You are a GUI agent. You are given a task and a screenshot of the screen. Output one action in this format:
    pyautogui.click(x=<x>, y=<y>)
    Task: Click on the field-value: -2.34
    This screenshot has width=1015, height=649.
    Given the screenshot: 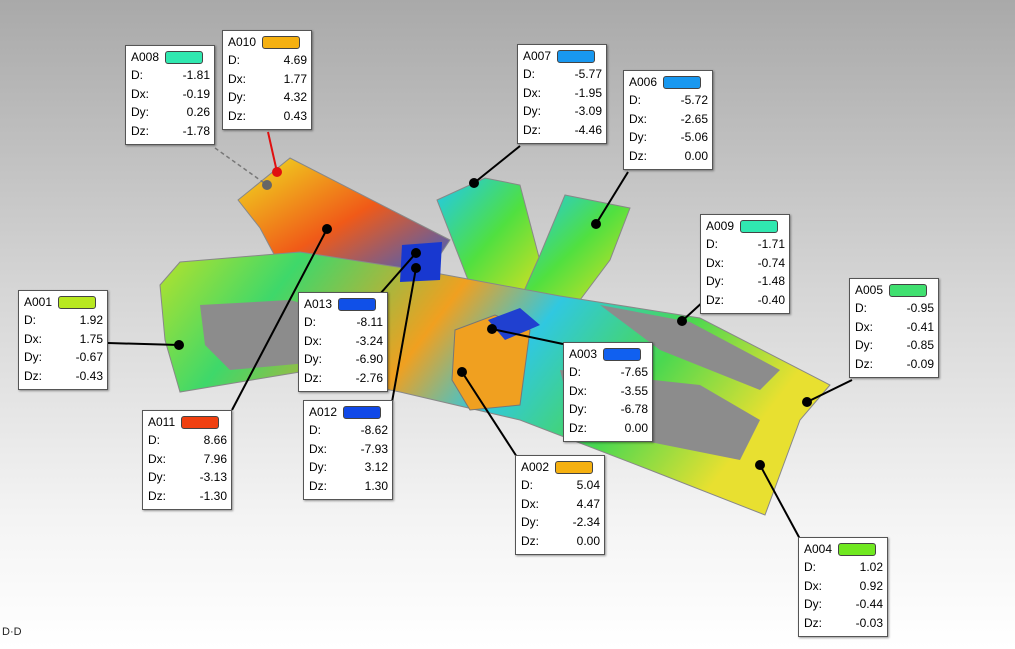 What is the action you would take?
    pyautogui.click(x=586, y=522)
    